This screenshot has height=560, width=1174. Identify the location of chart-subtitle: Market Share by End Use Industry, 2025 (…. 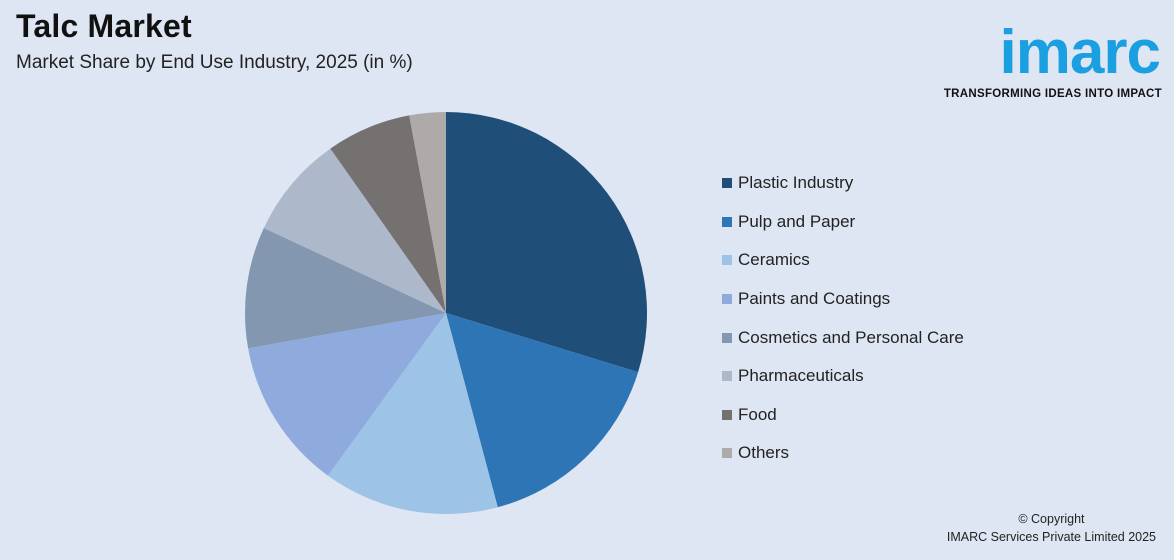
(214, 62).